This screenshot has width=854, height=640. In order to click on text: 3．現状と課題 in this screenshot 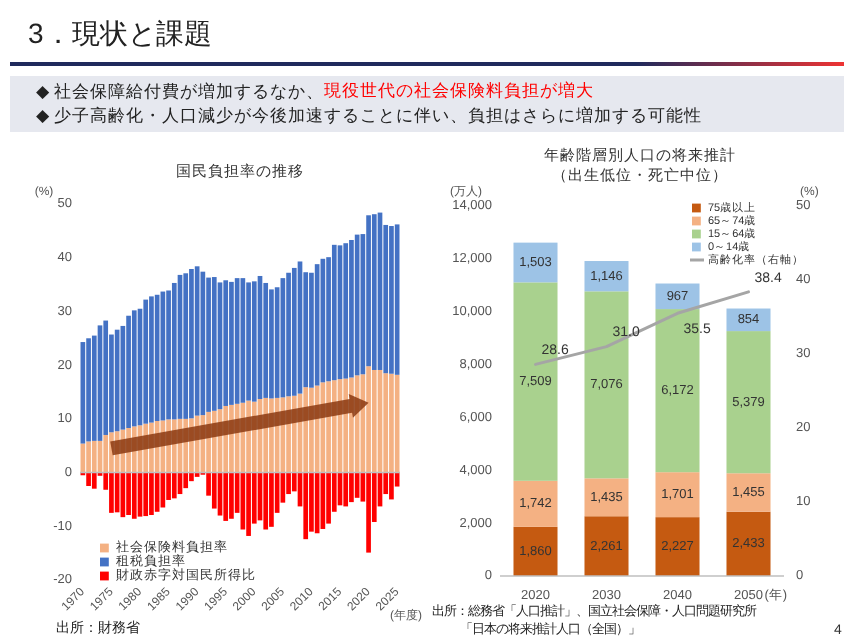, I will do `click(120, 33)`.